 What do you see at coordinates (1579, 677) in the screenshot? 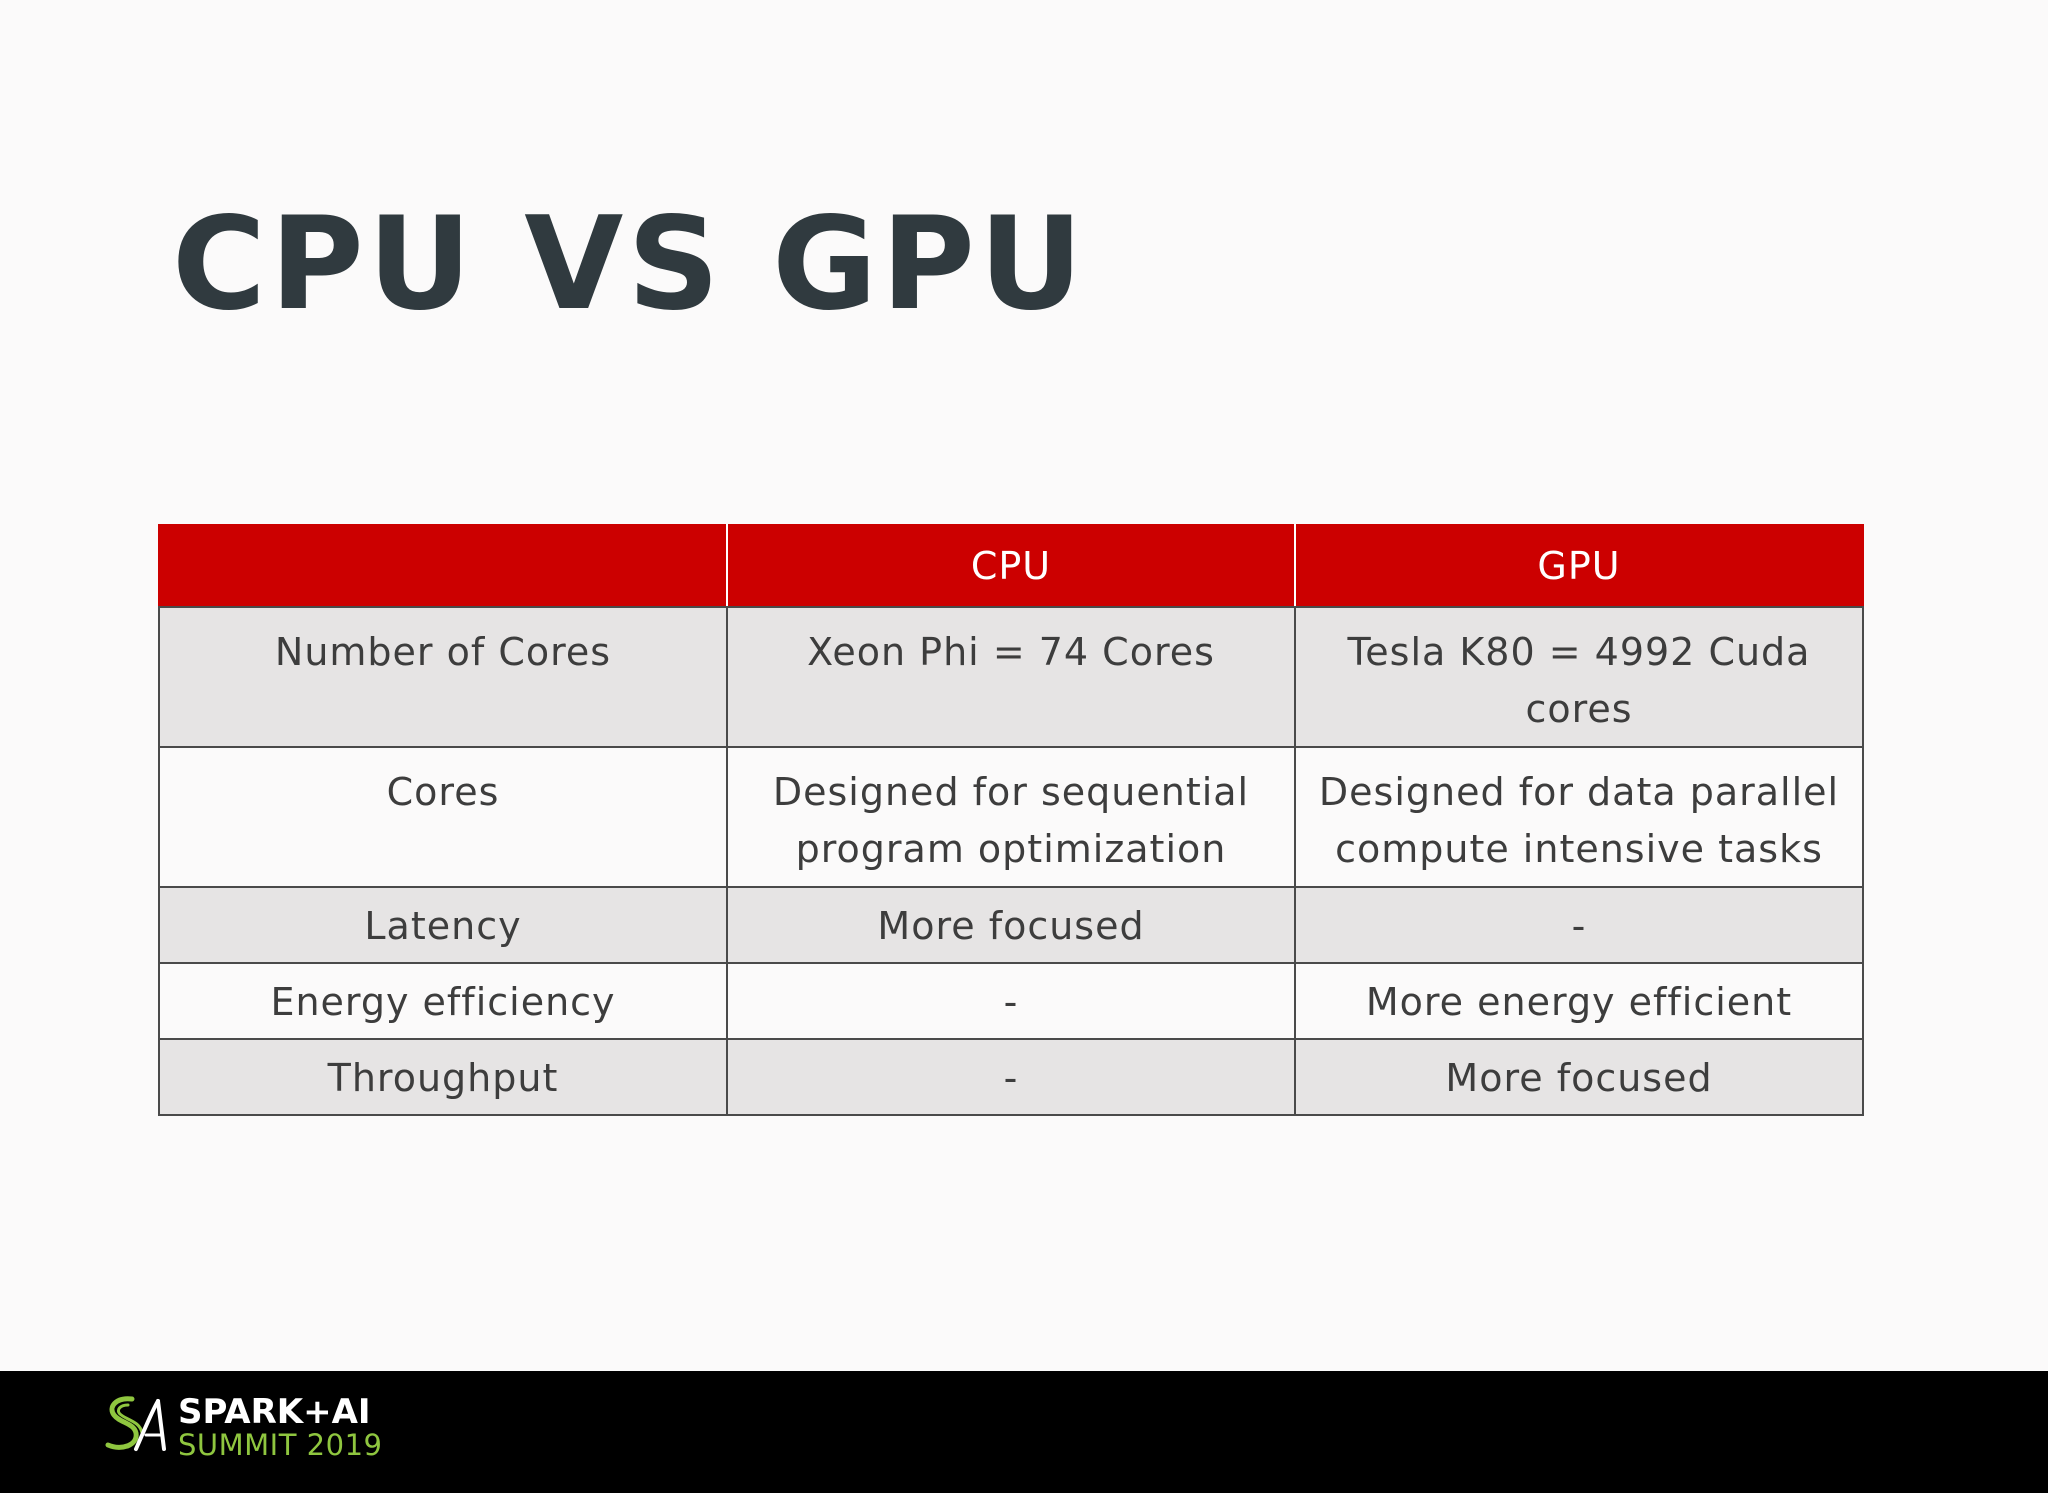
I see `gpu-cell: Tesla K80 = 4992 Cuda cores` at bounding box center [1579, 677].